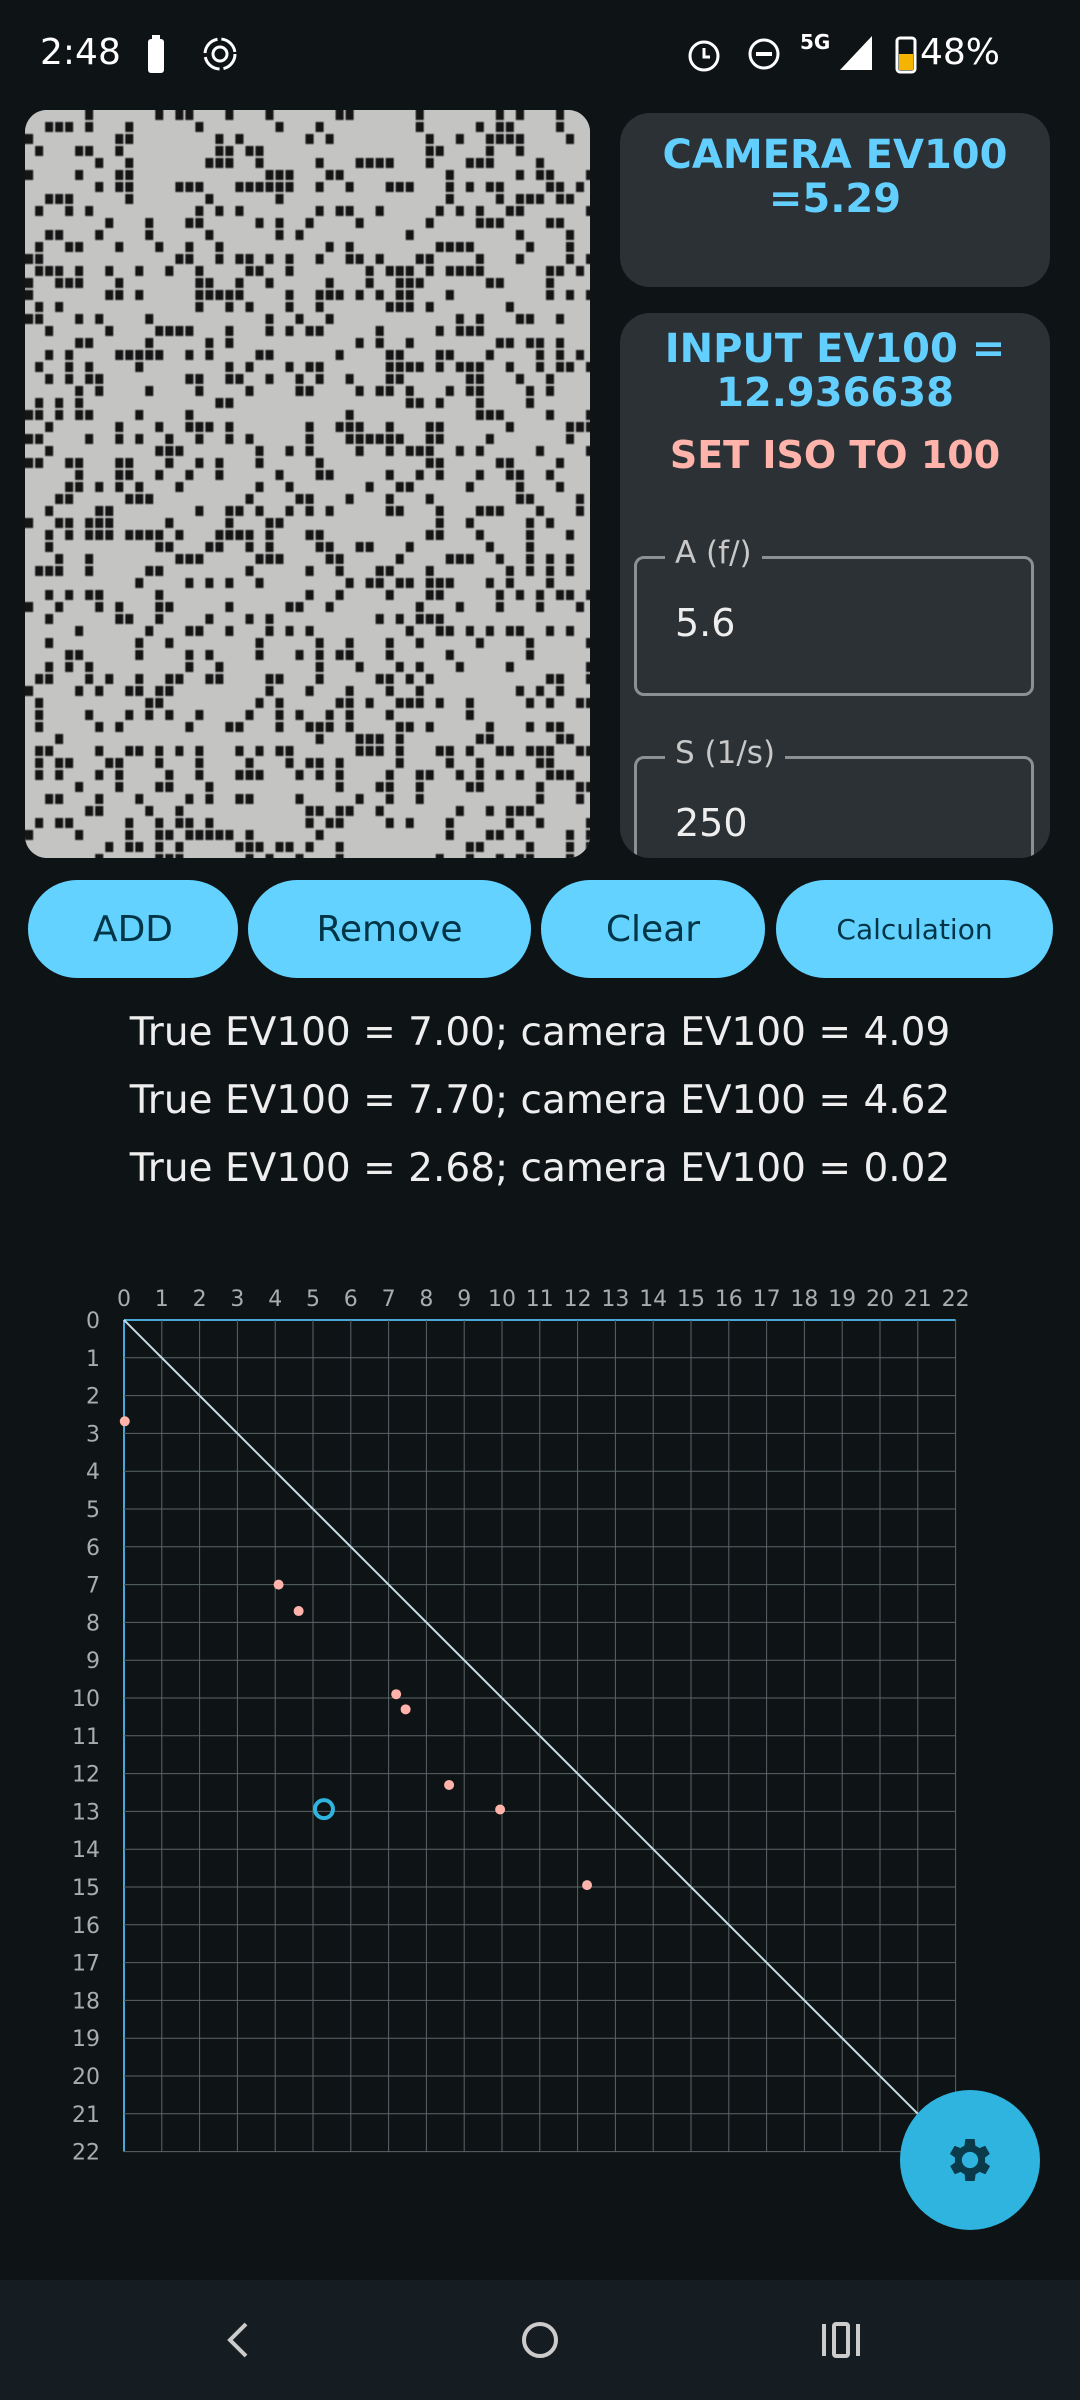 The width and height of the screenshot is (1080, 2400). What do you see at coordinates (918, 1299) in the screenshot?
I see `x-tick-label: 21` at bounding box center [918, 1299].